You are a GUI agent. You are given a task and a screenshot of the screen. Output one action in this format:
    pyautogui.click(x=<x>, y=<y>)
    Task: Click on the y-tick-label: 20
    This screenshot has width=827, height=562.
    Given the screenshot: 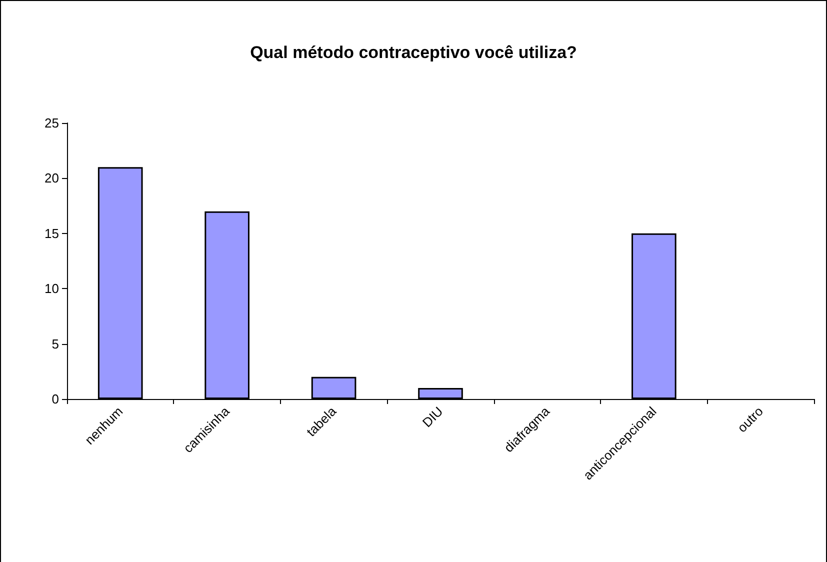 What is the action you would take?
    pyautogui.click(x=51, y=178)
    